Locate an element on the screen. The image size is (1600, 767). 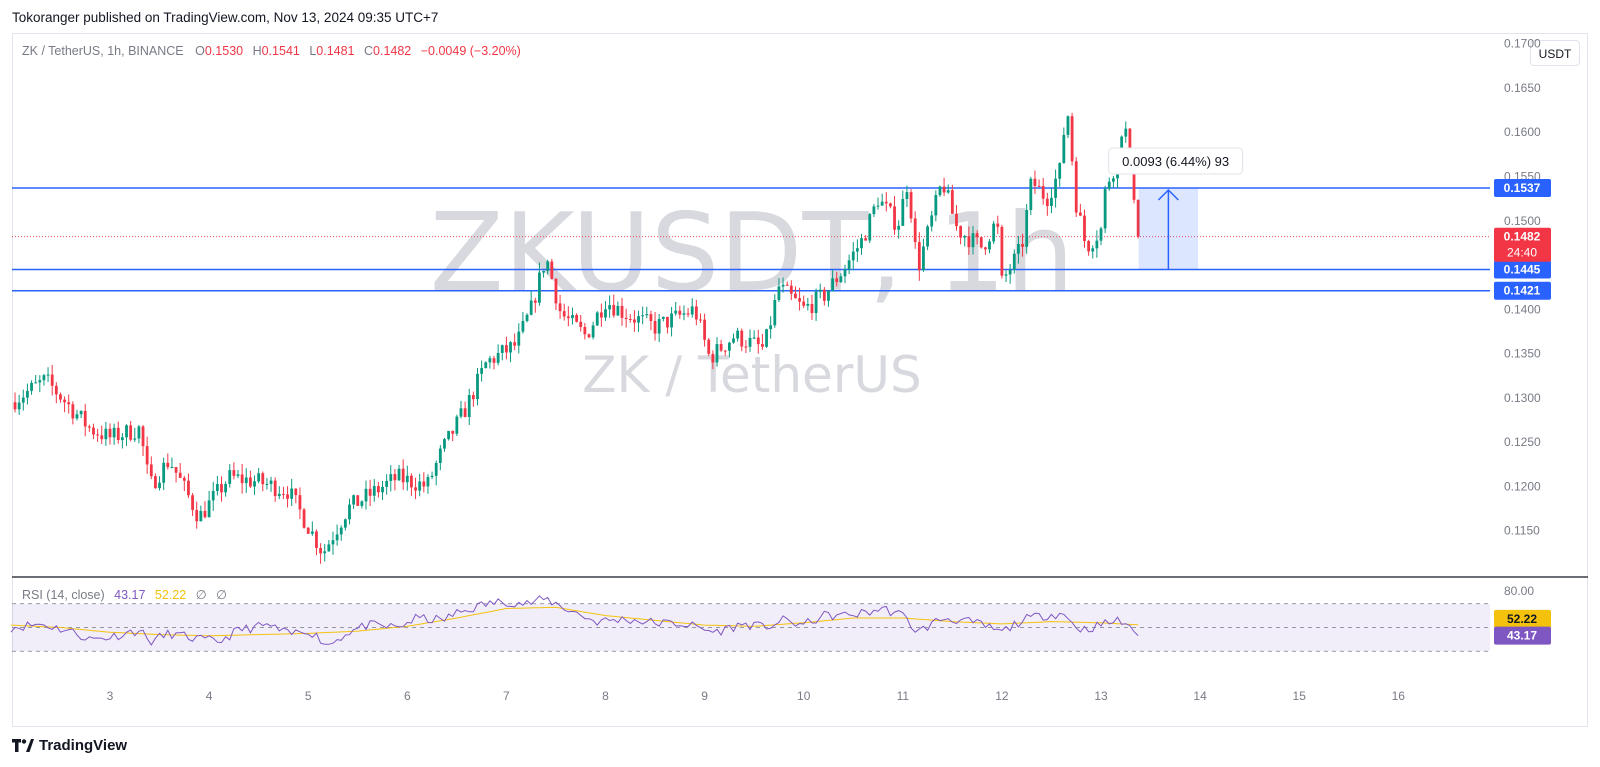
watermark: ZKUSDT, 1h ZK / TetherUS is located at coordinates (752, 297).